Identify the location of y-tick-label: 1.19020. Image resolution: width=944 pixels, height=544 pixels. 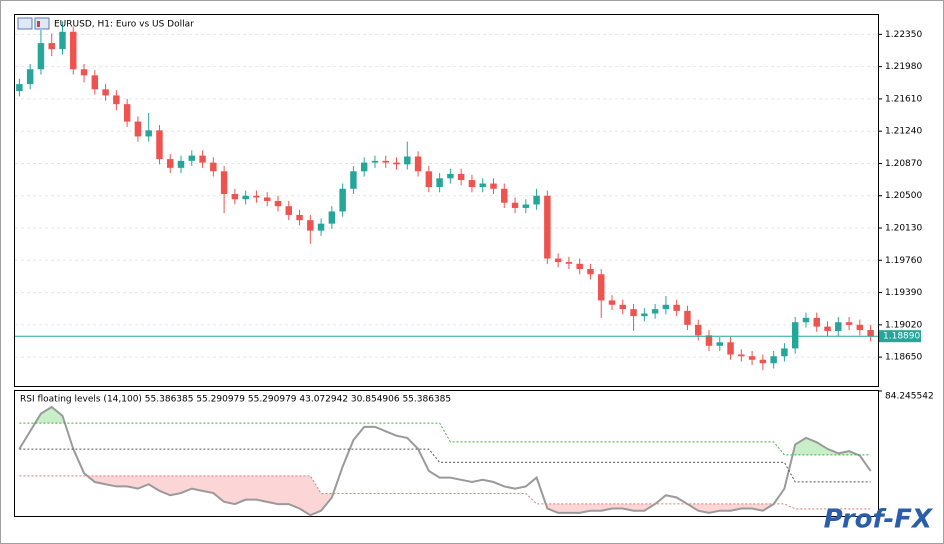
(903, 325).